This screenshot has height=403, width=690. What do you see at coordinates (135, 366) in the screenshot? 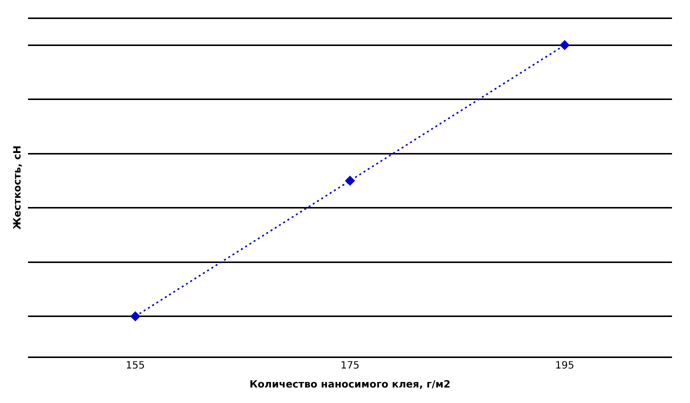
I see `x-tick-label: 155` at bounding box center [135, 366].